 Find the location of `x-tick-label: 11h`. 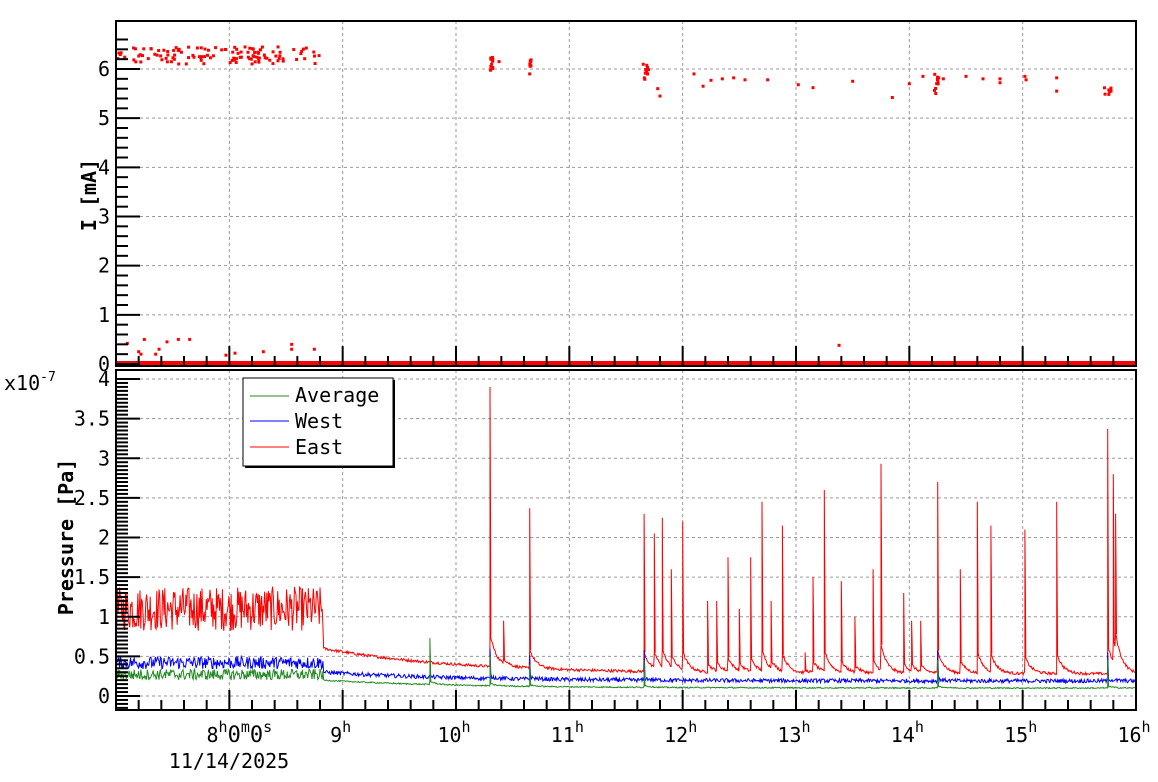

x-tick-label: 11h is located at coordinates (567, 732).